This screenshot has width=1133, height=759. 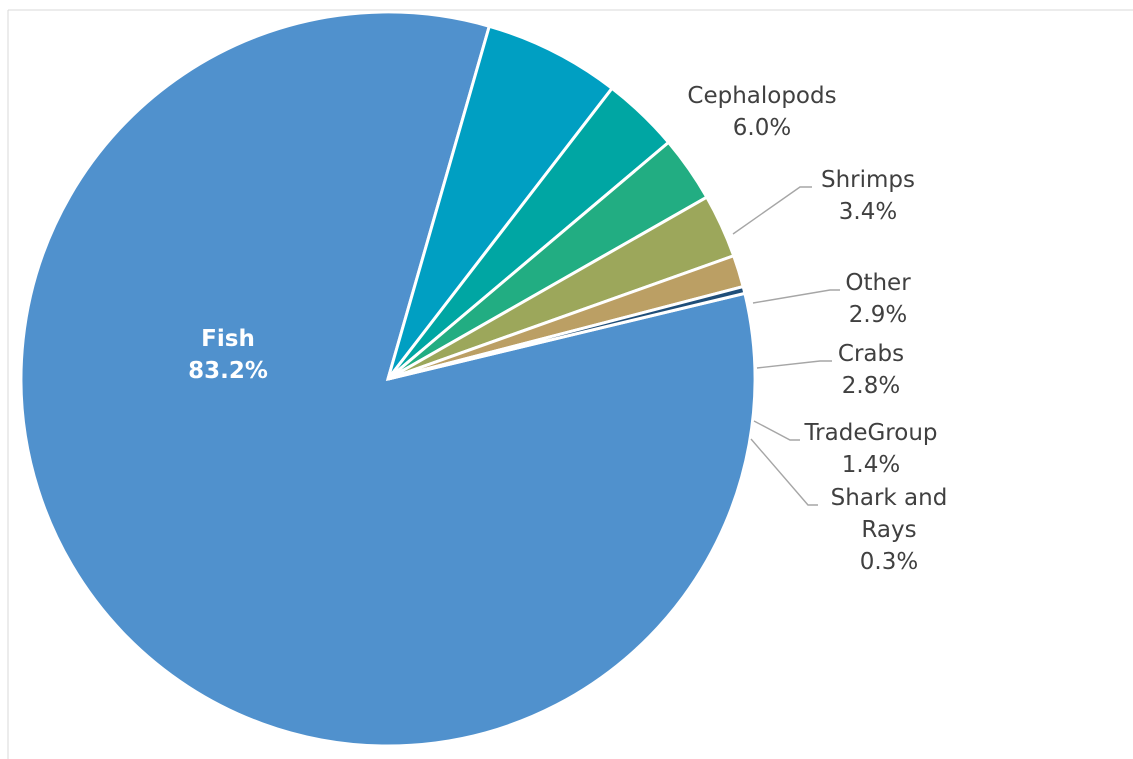 I want to click on slice-percent: 3.4%, so click(x=868, y=212).